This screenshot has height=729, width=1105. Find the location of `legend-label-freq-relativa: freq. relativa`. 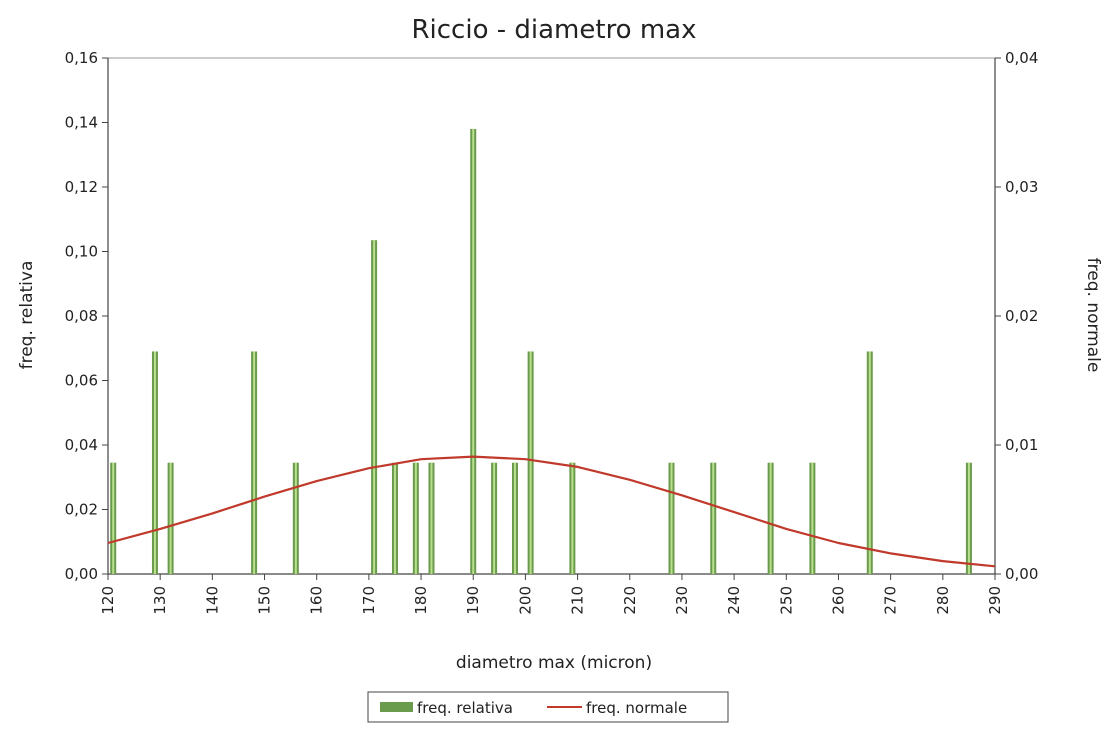

legend-label-freq-relativa: freq. relativa is located at coordinates (465, 708).